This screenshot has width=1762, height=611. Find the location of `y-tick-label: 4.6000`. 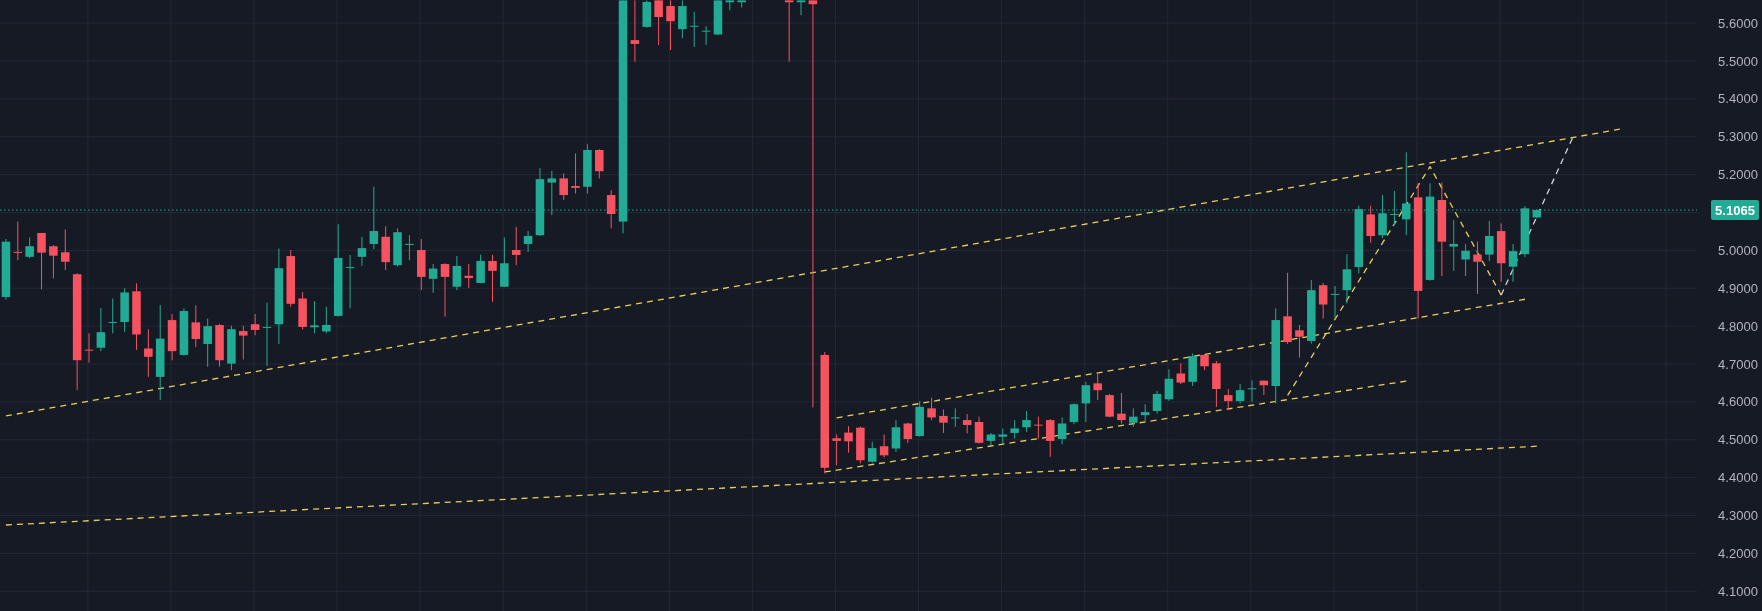

y-tick-label: 4.6000 is located at coordinates (1738, 402).